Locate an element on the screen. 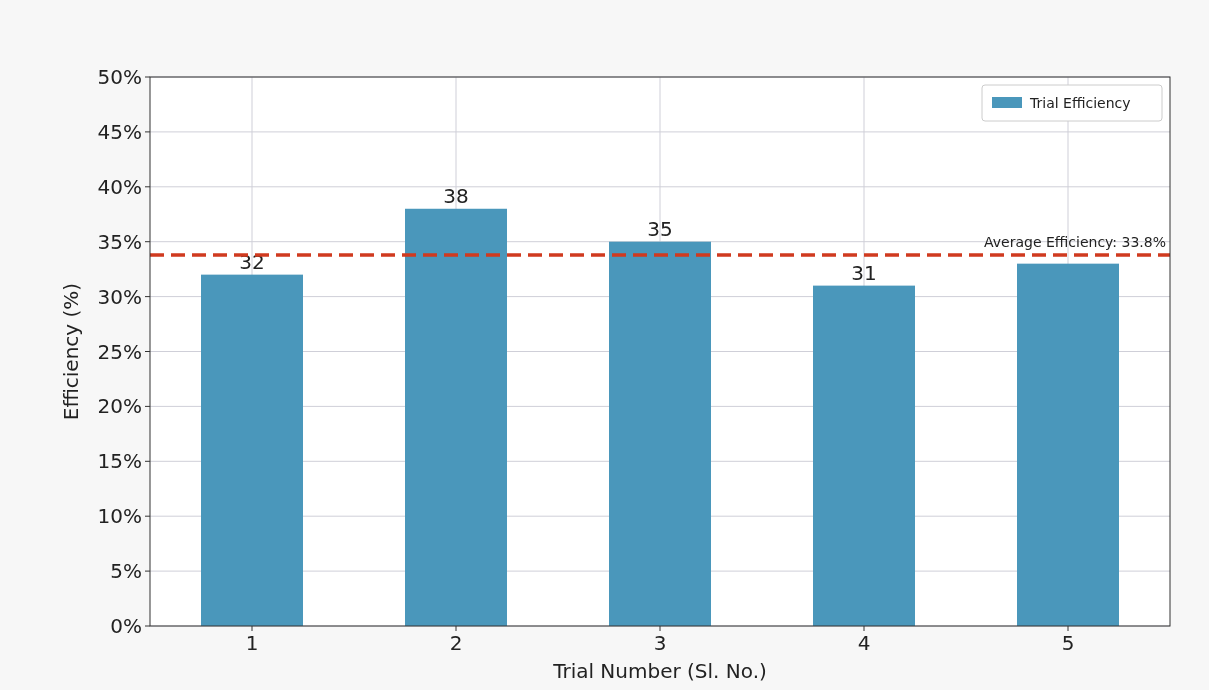 The image size is (1209, 690). x-tick-label: 1 is located at coordinates (252, 643).